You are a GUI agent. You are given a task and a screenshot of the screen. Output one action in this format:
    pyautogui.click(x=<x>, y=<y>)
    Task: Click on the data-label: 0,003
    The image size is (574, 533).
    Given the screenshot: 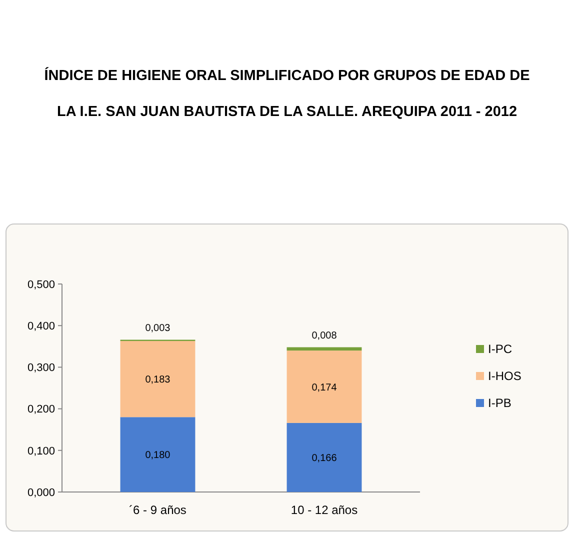 What is the action you would take?
    pyautogui.click(x=158, y=328)
    